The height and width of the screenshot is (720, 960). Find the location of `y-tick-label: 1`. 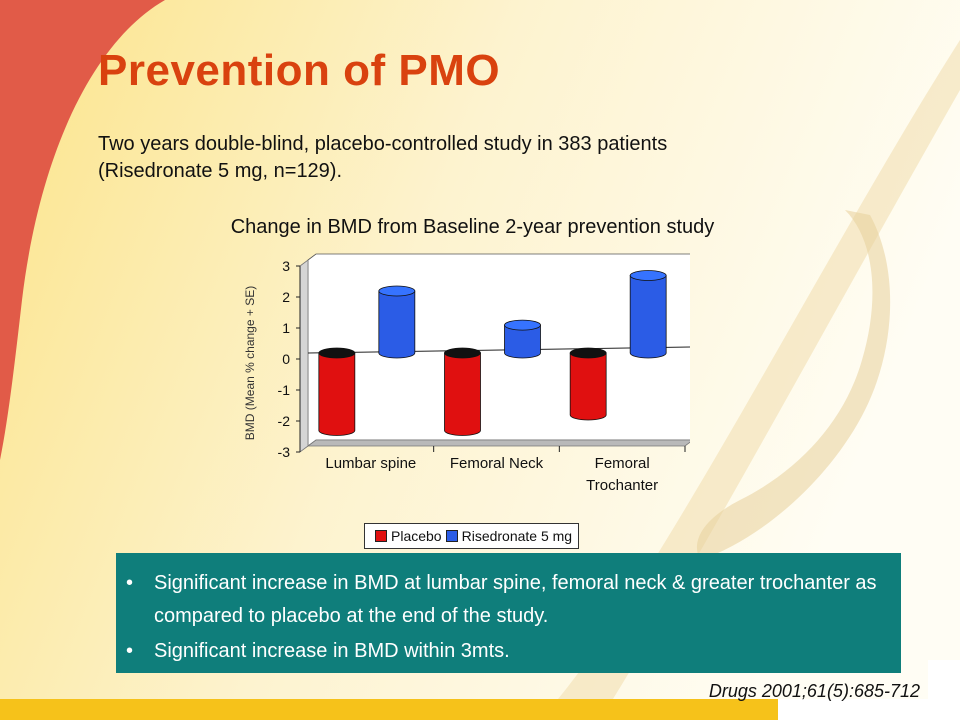

y-tick-label: 1 is located at coordinates (286, 328).